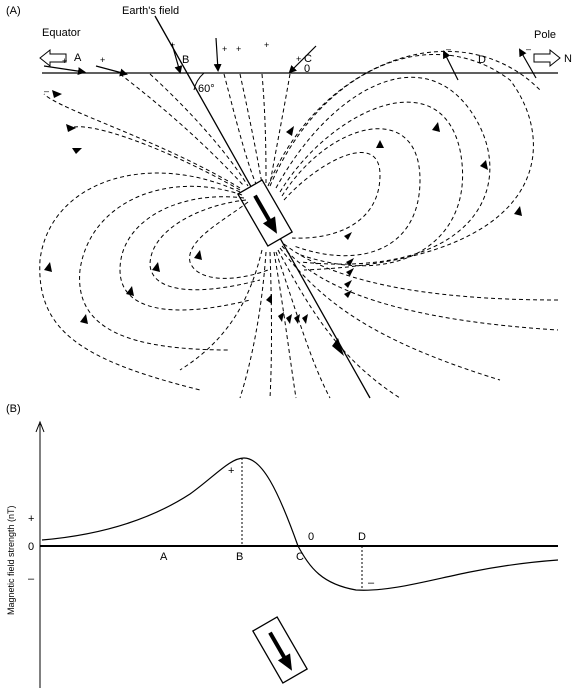 The image size is (576, 692). What do you see at coordinates (53, 58) in the screenshot?
I see `equator-arrow-icon` at bounding box center [53, 58].